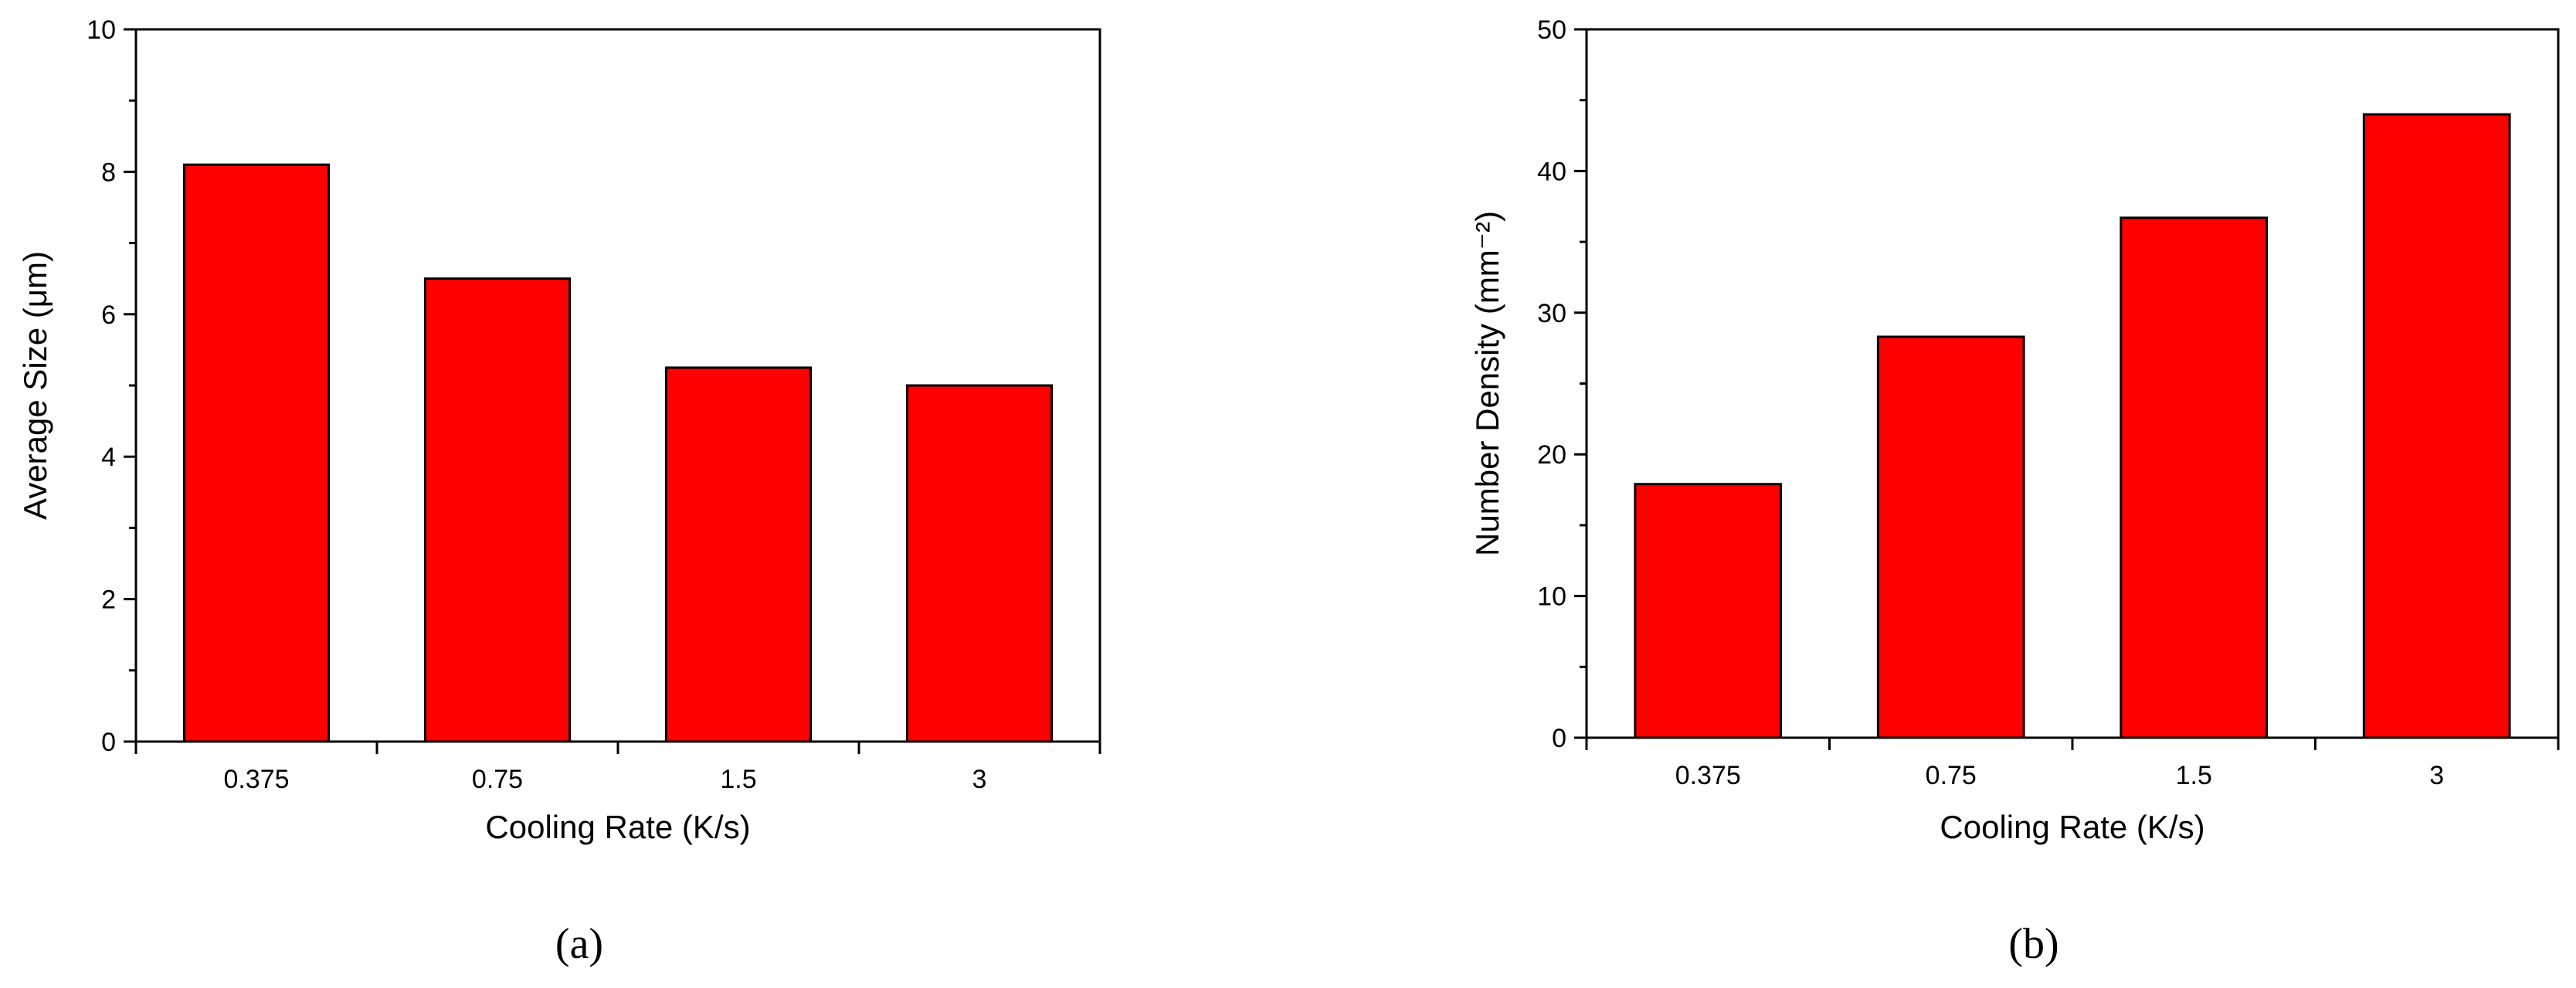 The width and height of the screenshot is (2576, 988). What do you see at coordinates (1551, 171) in the screenshot?
I see `y-tick-label: 40` at bounding box center [1551, 171].